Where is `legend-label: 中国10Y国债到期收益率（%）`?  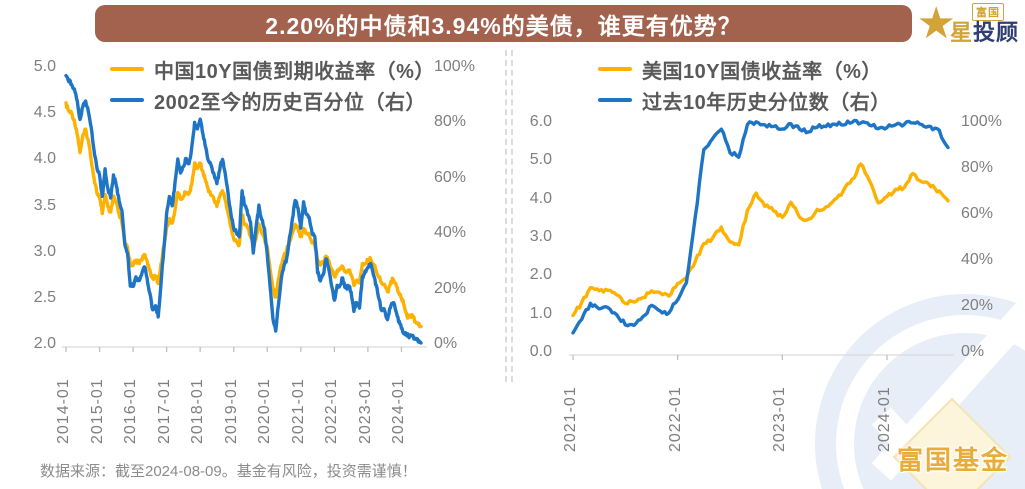 legend-label: 中国10Y国债到期收益率（%） is located at coordinates (294, 71).